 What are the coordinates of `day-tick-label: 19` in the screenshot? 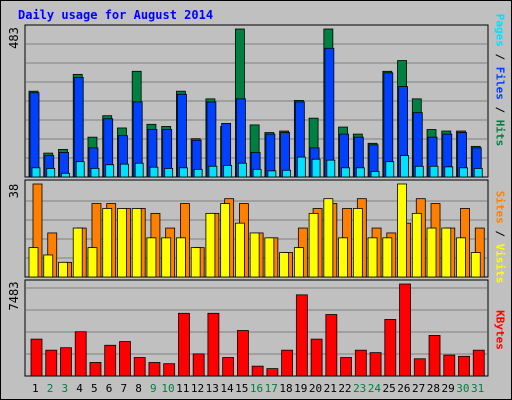 It's located at (300, 388).